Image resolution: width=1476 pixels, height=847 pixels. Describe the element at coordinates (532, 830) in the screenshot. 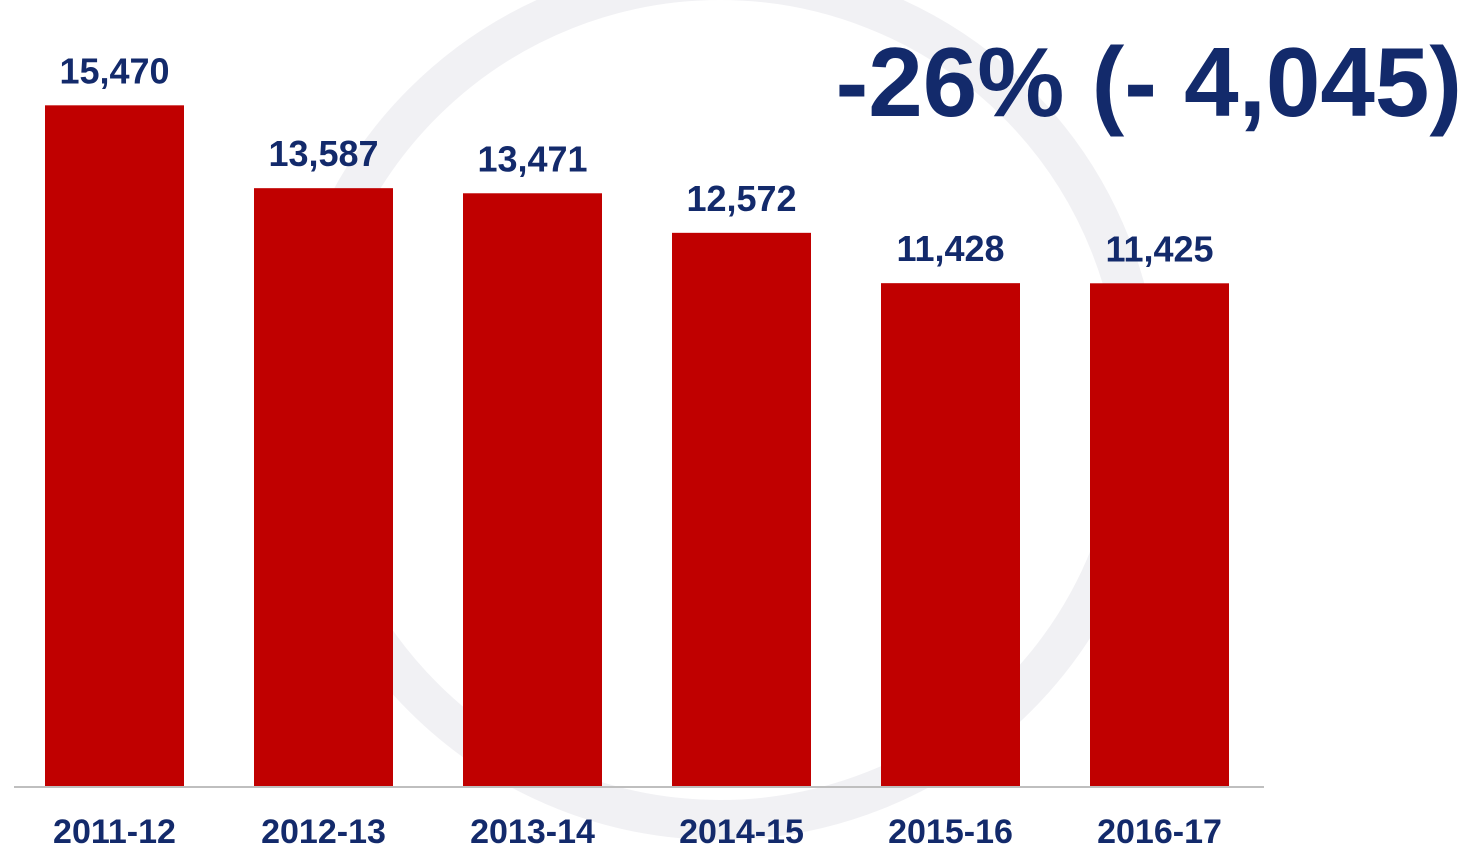

I see `x-tick-label: 2013-14` at that location.